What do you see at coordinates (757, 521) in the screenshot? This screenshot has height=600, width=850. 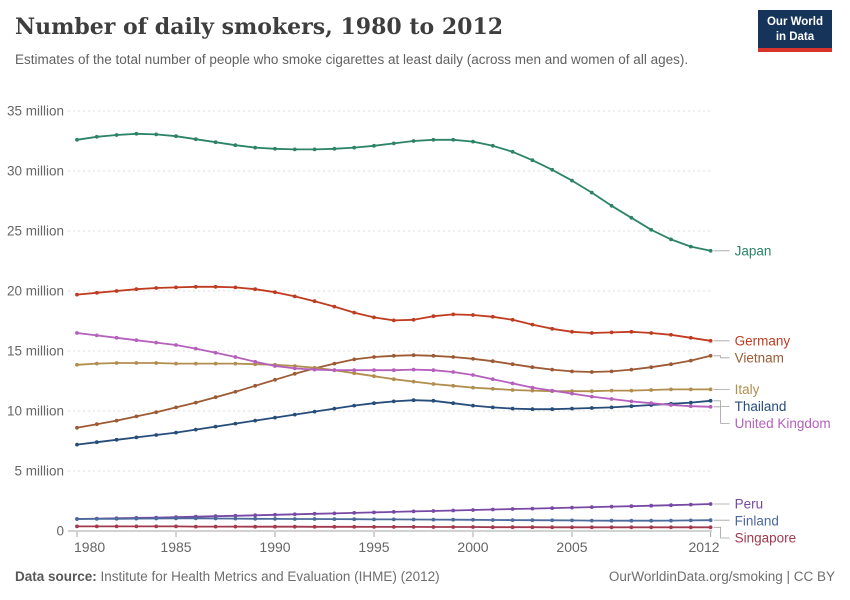 I see `series-label-finland: Finland` at bounding box center [757, 521].